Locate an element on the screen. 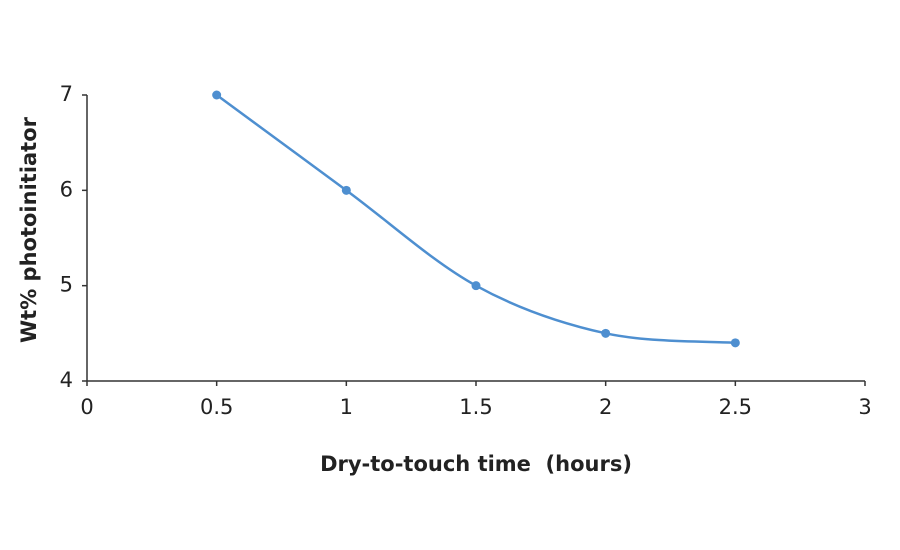 This screenshot has height=550, width=900. x-tick-label: 1.5 is located at coordinates (475, 407).